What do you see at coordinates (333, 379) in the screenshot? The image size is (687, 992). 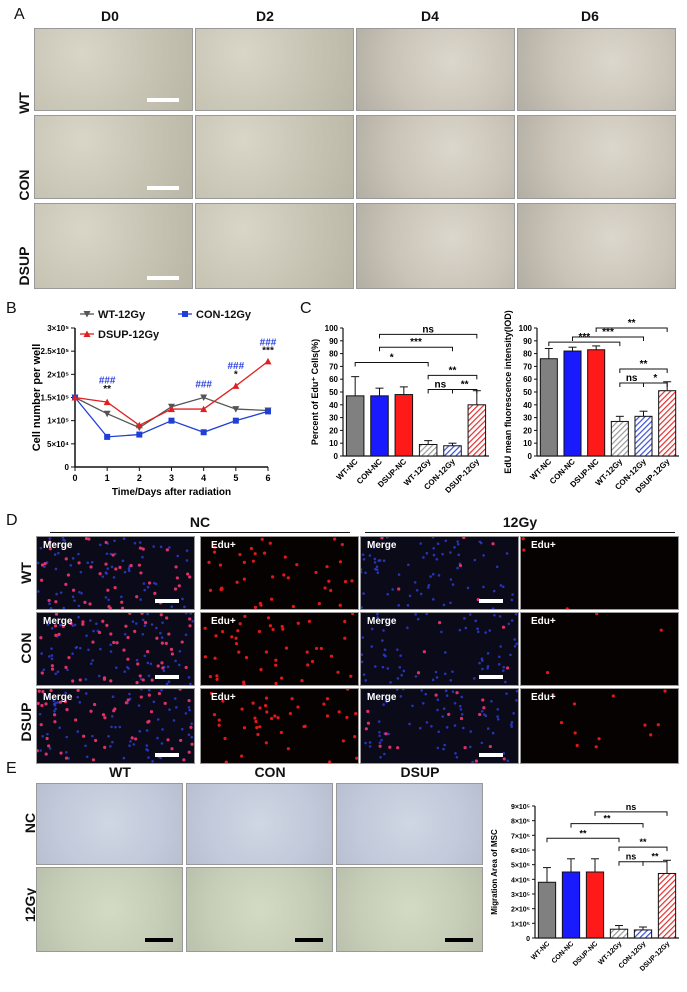 I see `y-tick-label: 60` at bounding box center [333, 379].